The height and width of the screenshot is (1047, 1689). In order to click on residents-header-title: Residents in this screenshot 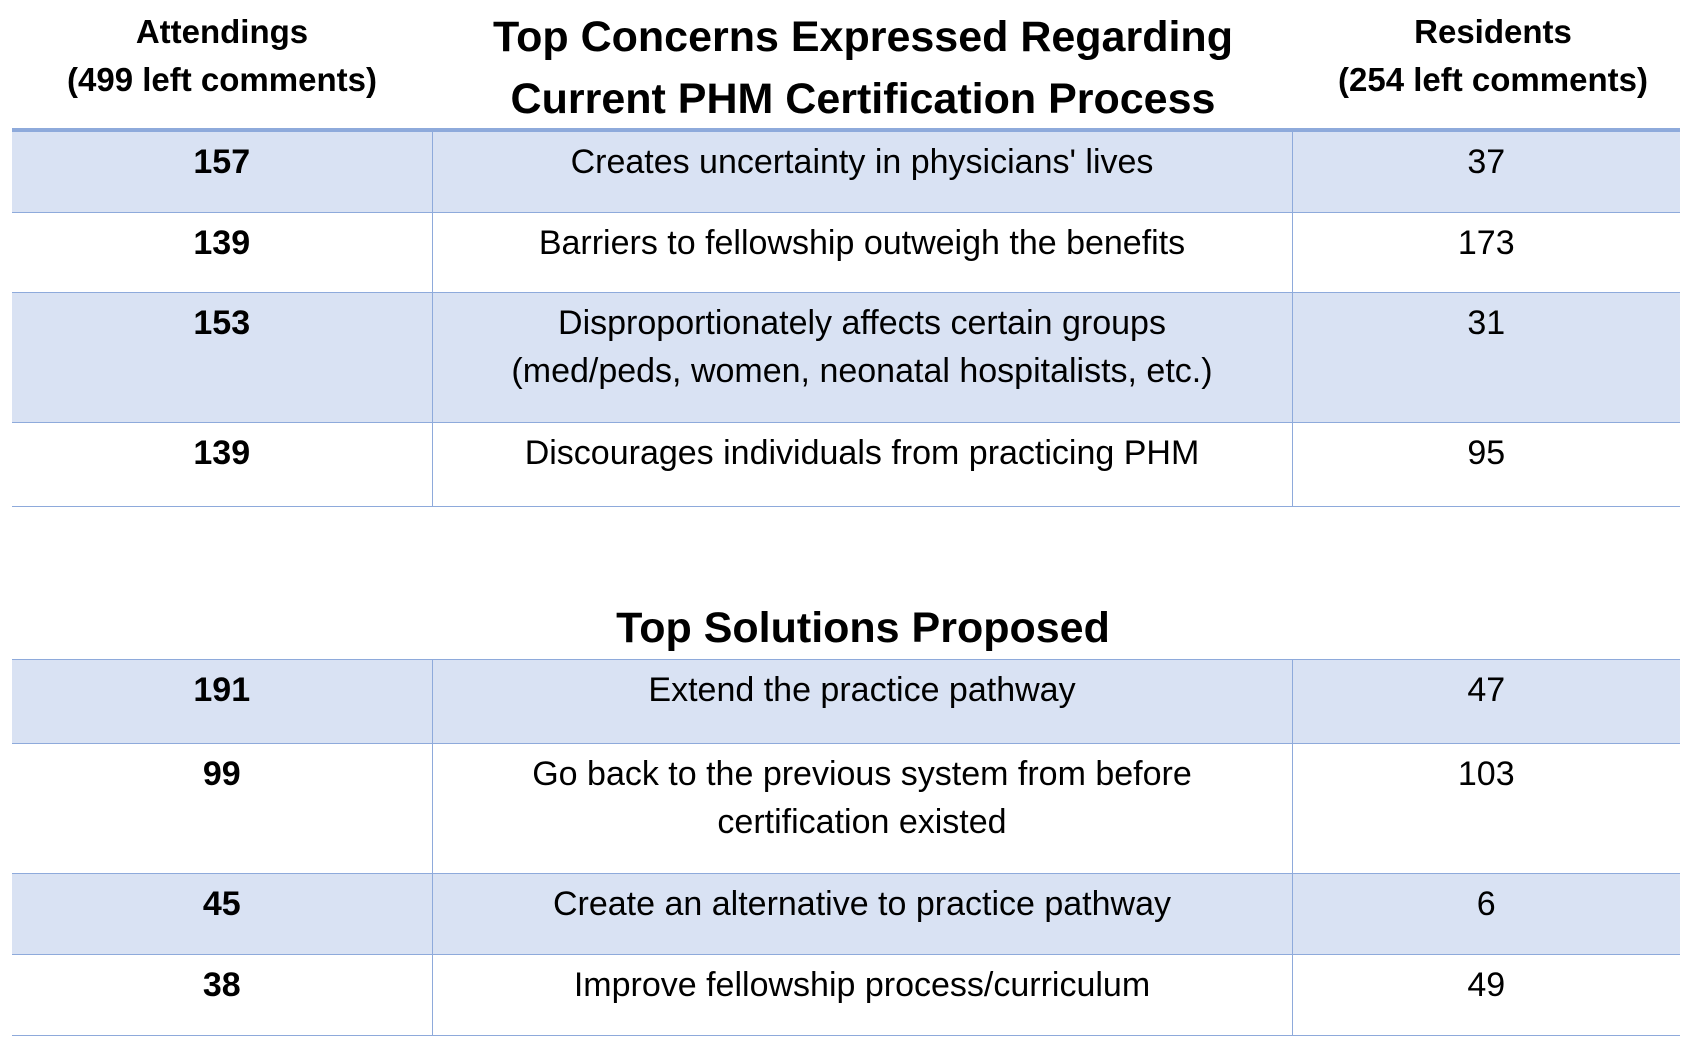, I will do `click(1493, 31)`.